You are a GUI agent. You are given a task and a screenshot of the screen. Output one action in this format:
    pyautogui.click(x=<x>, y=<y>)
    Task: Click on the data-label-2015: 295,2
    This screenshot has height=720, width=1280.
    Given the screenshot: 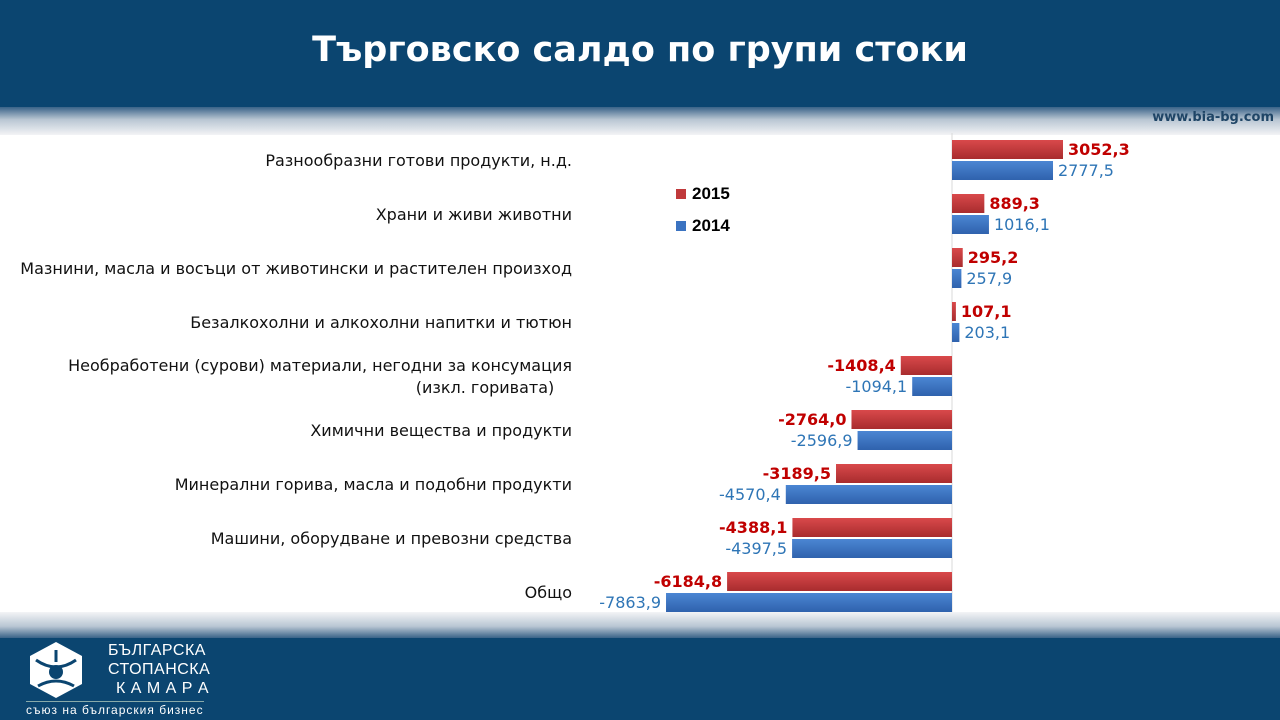 What is the action you would take?
    pyautogui.click(x=993, y=257)
    